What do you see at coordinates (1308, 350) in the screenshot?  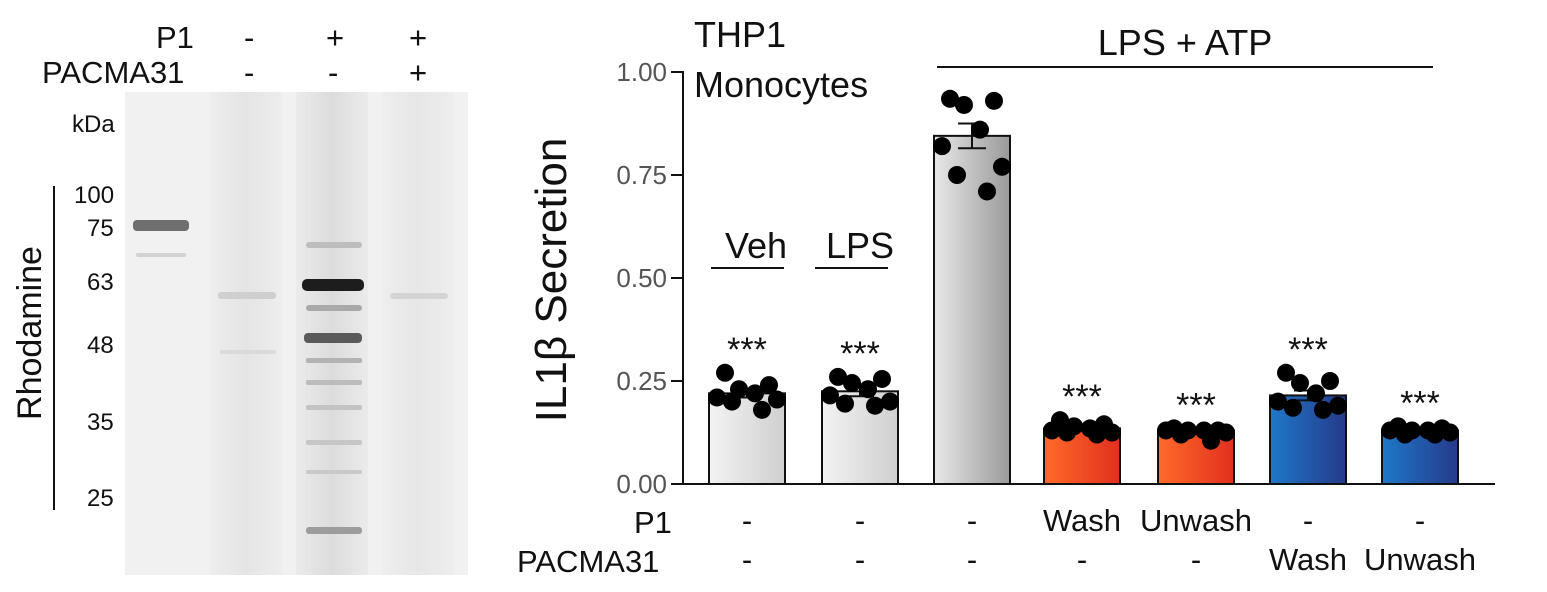 I see `significance-5: ***` at bounding box center [1308, 350].